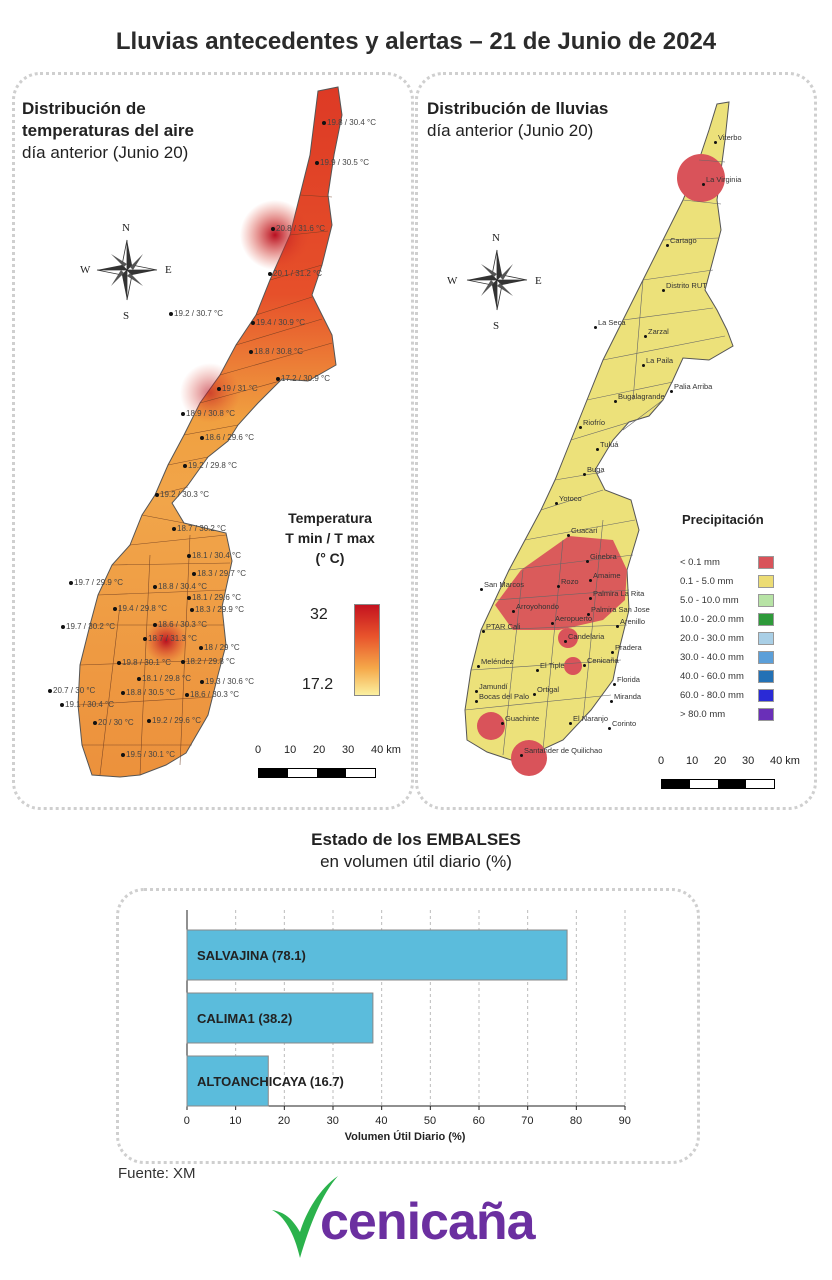  Describe the element at coordinates (504, 584) in the screenshot. I see `place-label: San Marcos` at that location.